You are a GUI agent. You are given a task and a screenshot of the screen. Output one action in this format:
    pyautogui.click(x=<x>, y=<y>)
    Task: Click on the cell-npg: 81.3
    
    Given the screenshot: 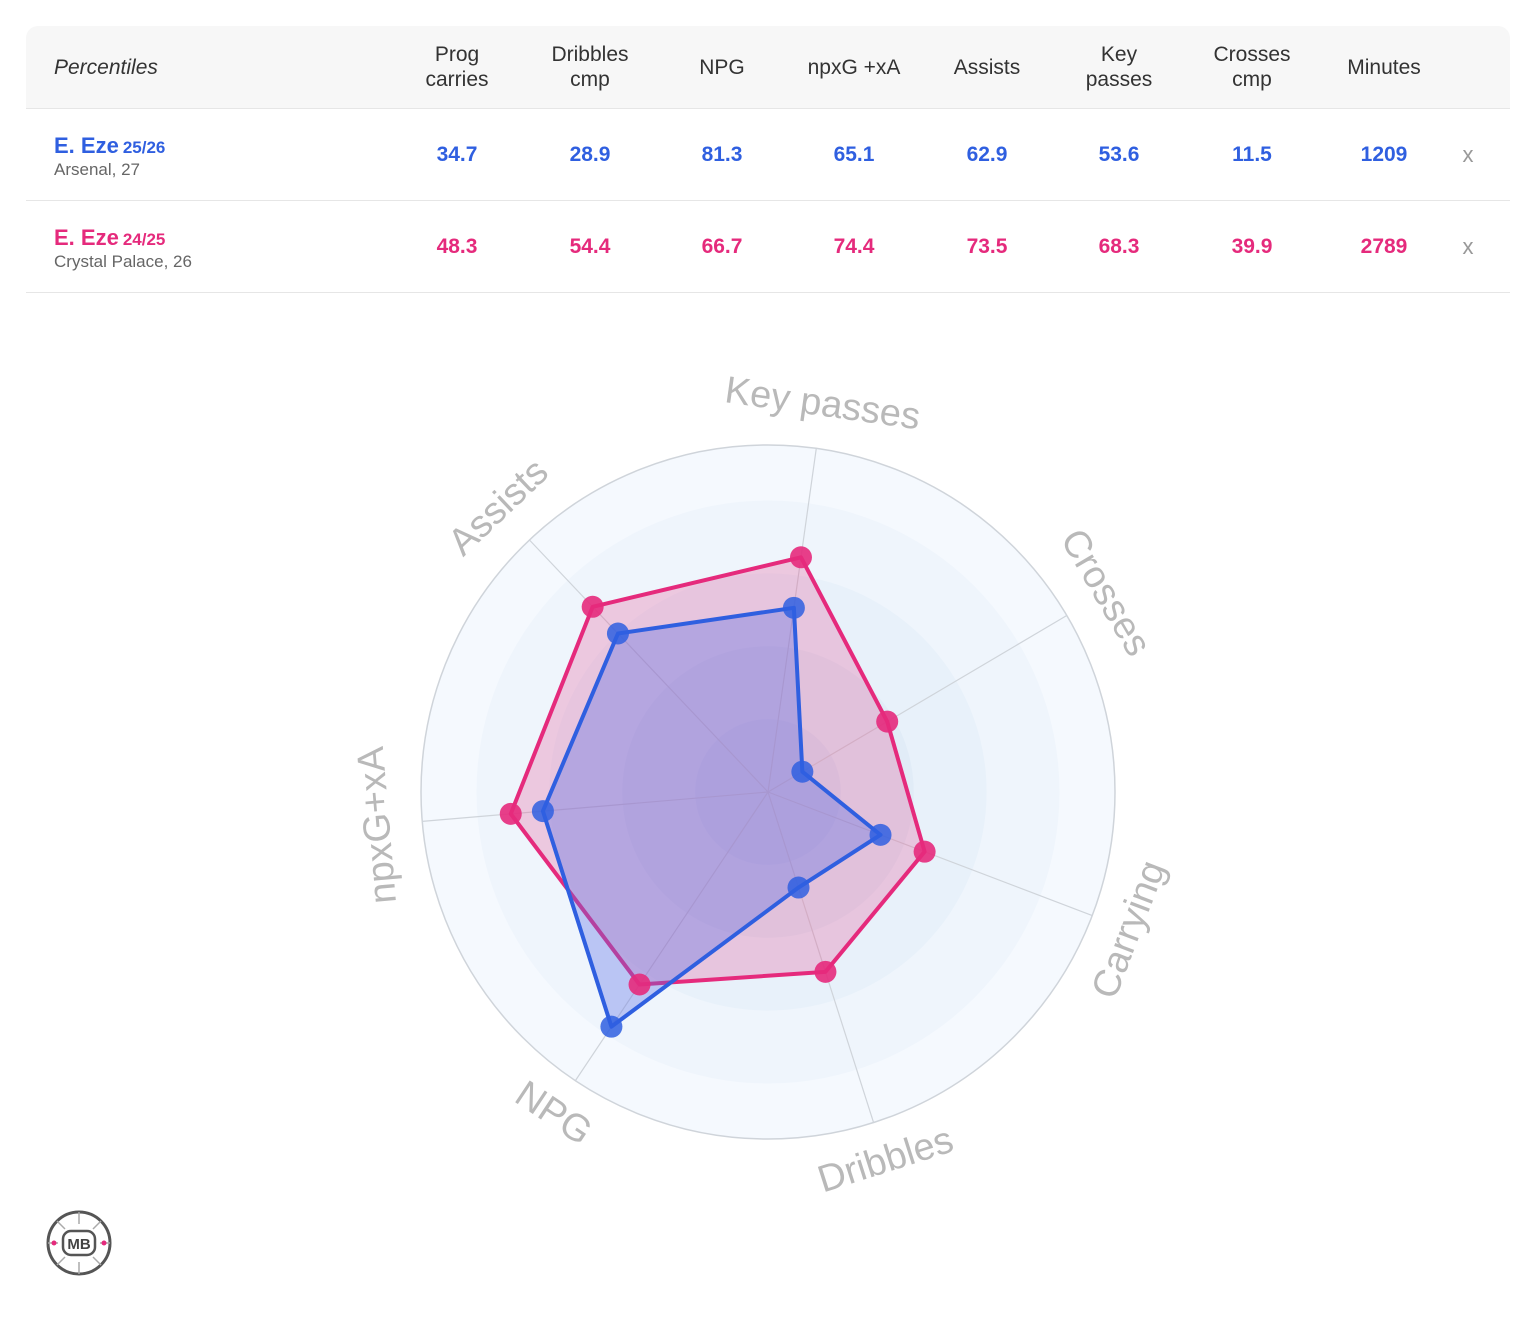 What is the action you would take?
    pyautogui.click(x=722, y=154)
    